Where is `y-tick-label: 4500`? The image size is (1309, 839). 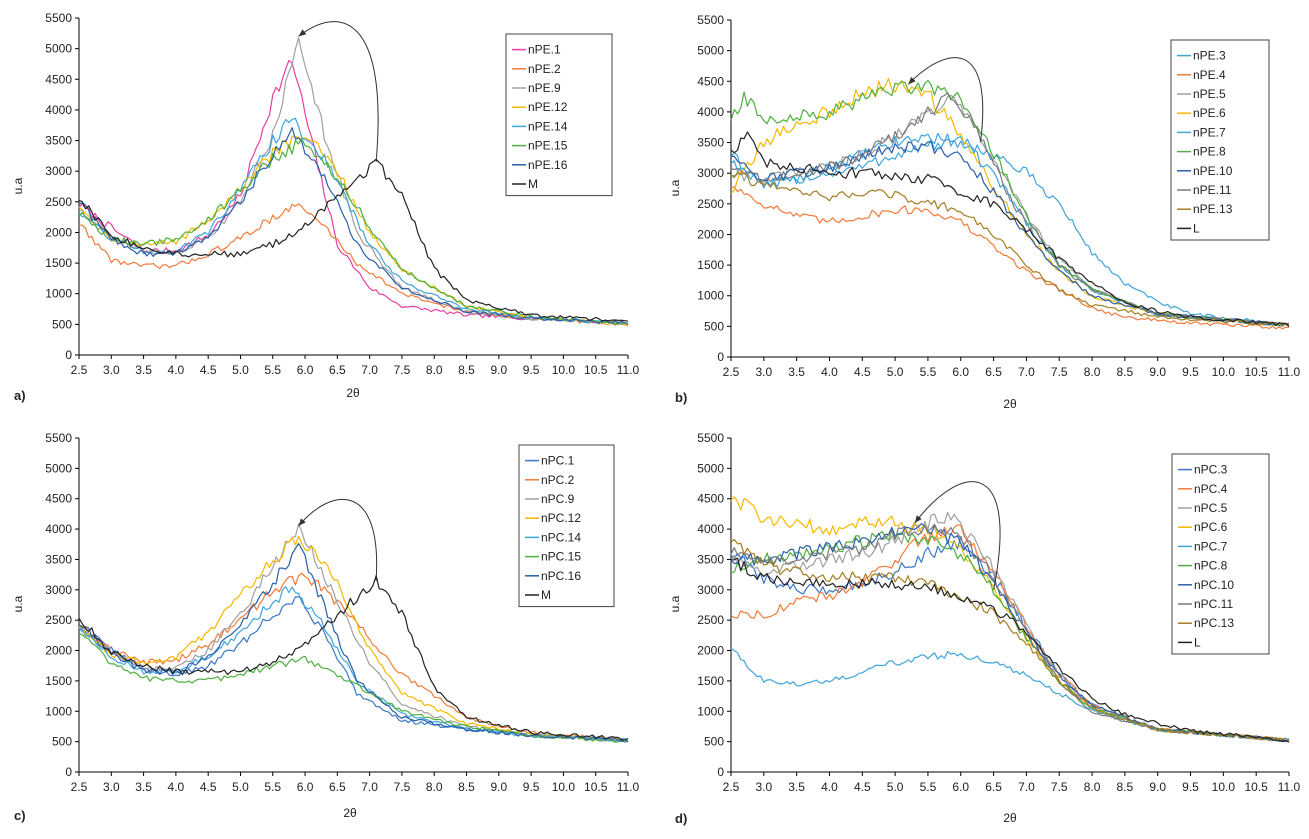 y-tick-label: 4500 is located at coordinates (58, 499).